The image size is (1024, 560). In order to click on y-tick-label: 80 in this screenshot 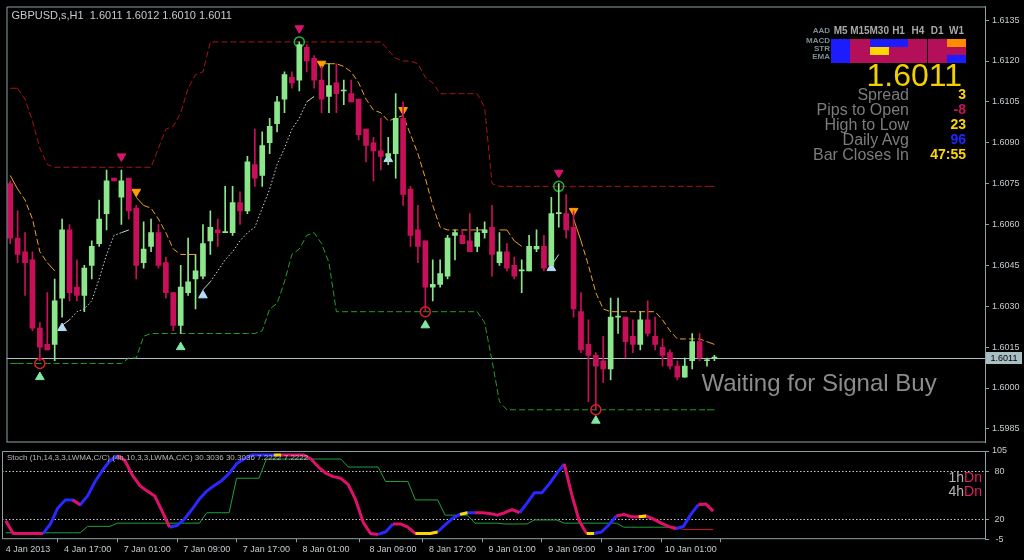, I will do `click(999, 470)`.